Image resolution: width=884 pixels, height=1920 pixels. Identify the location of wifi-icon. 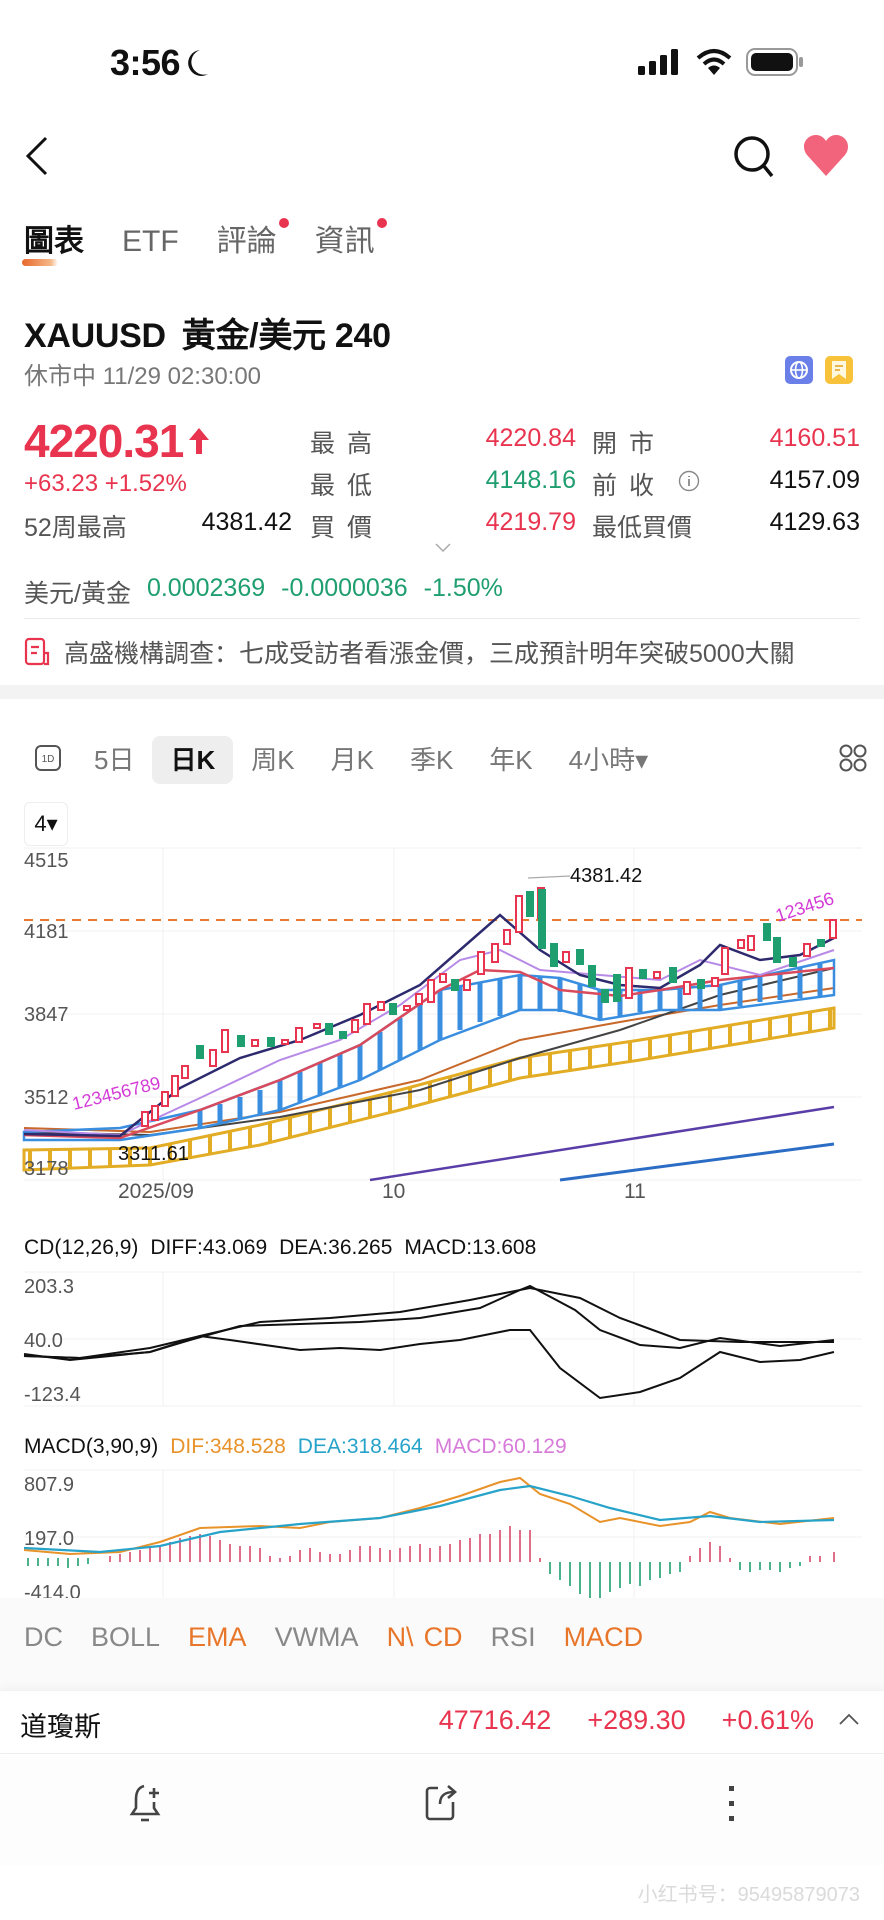
(714, 62).